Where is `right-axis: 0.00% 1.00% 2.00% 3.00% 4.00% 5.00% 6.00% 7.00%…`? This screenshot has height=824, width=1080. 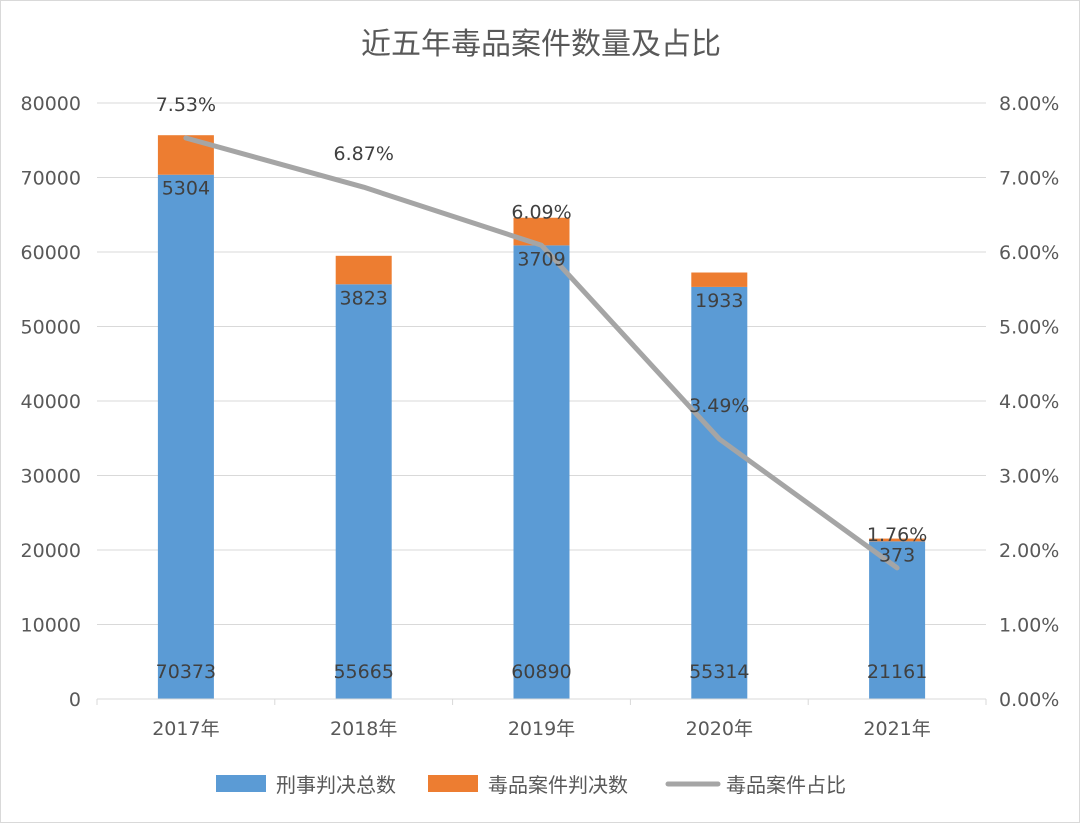 right-axis: 0.00% 1.00% 2.00% 3.00% 4.00% 5.00% 6.00% 7.00%… is located at coordinates (1029, 402).